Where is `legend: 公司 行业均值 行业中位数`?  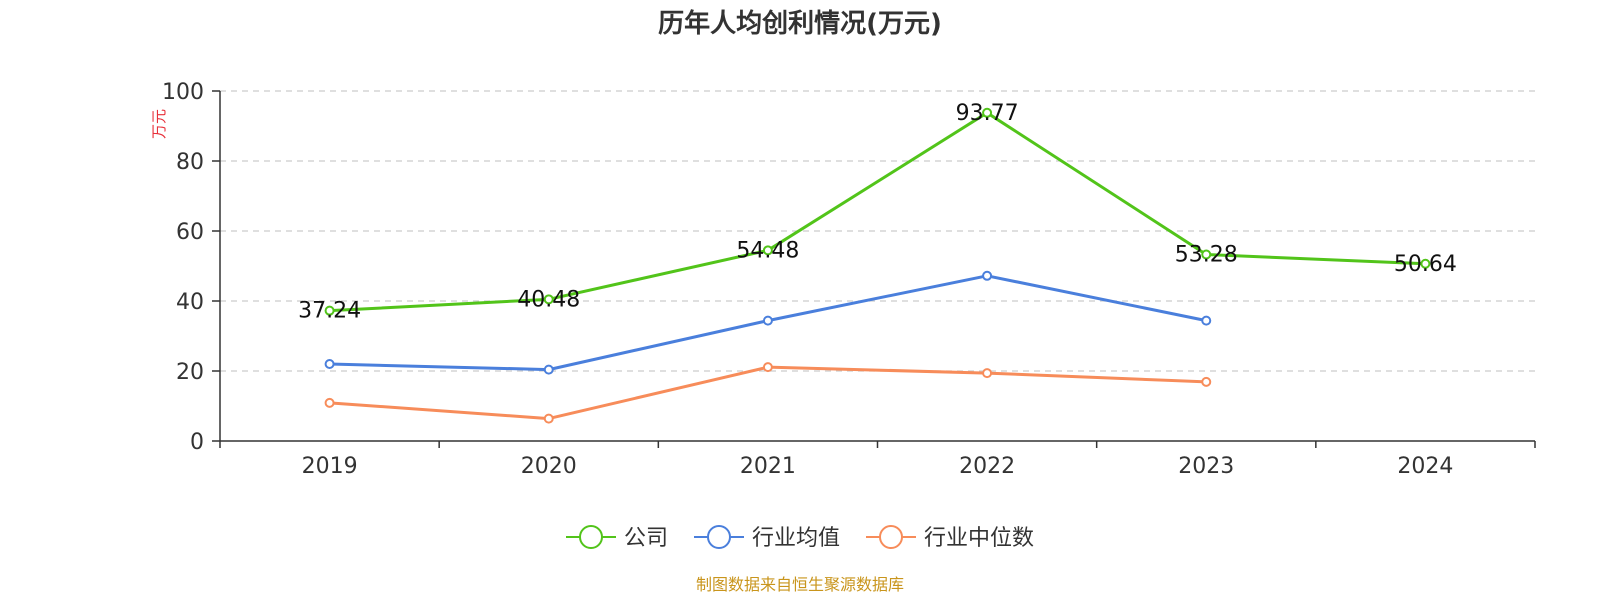
legend: 公司 行业均值 行业中位数 is located at coordinates (800, 538).